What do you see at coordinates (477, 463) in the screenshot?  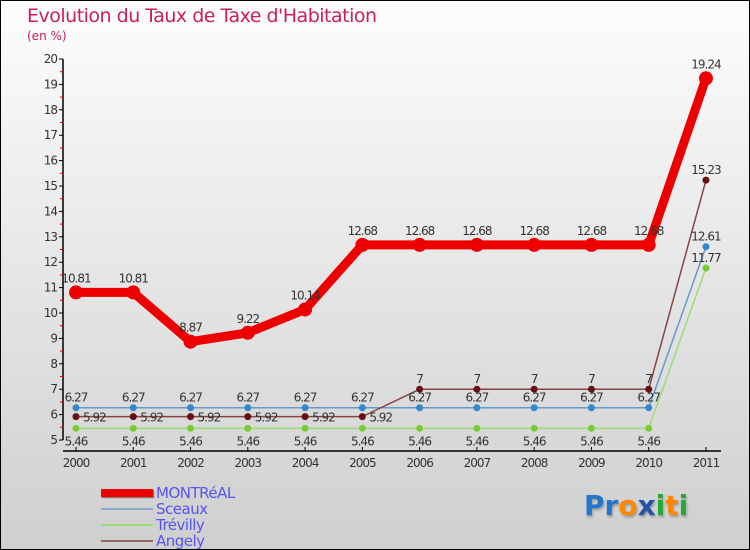 I see `x-tick-label: 2007` at bounding box center [477, 463].